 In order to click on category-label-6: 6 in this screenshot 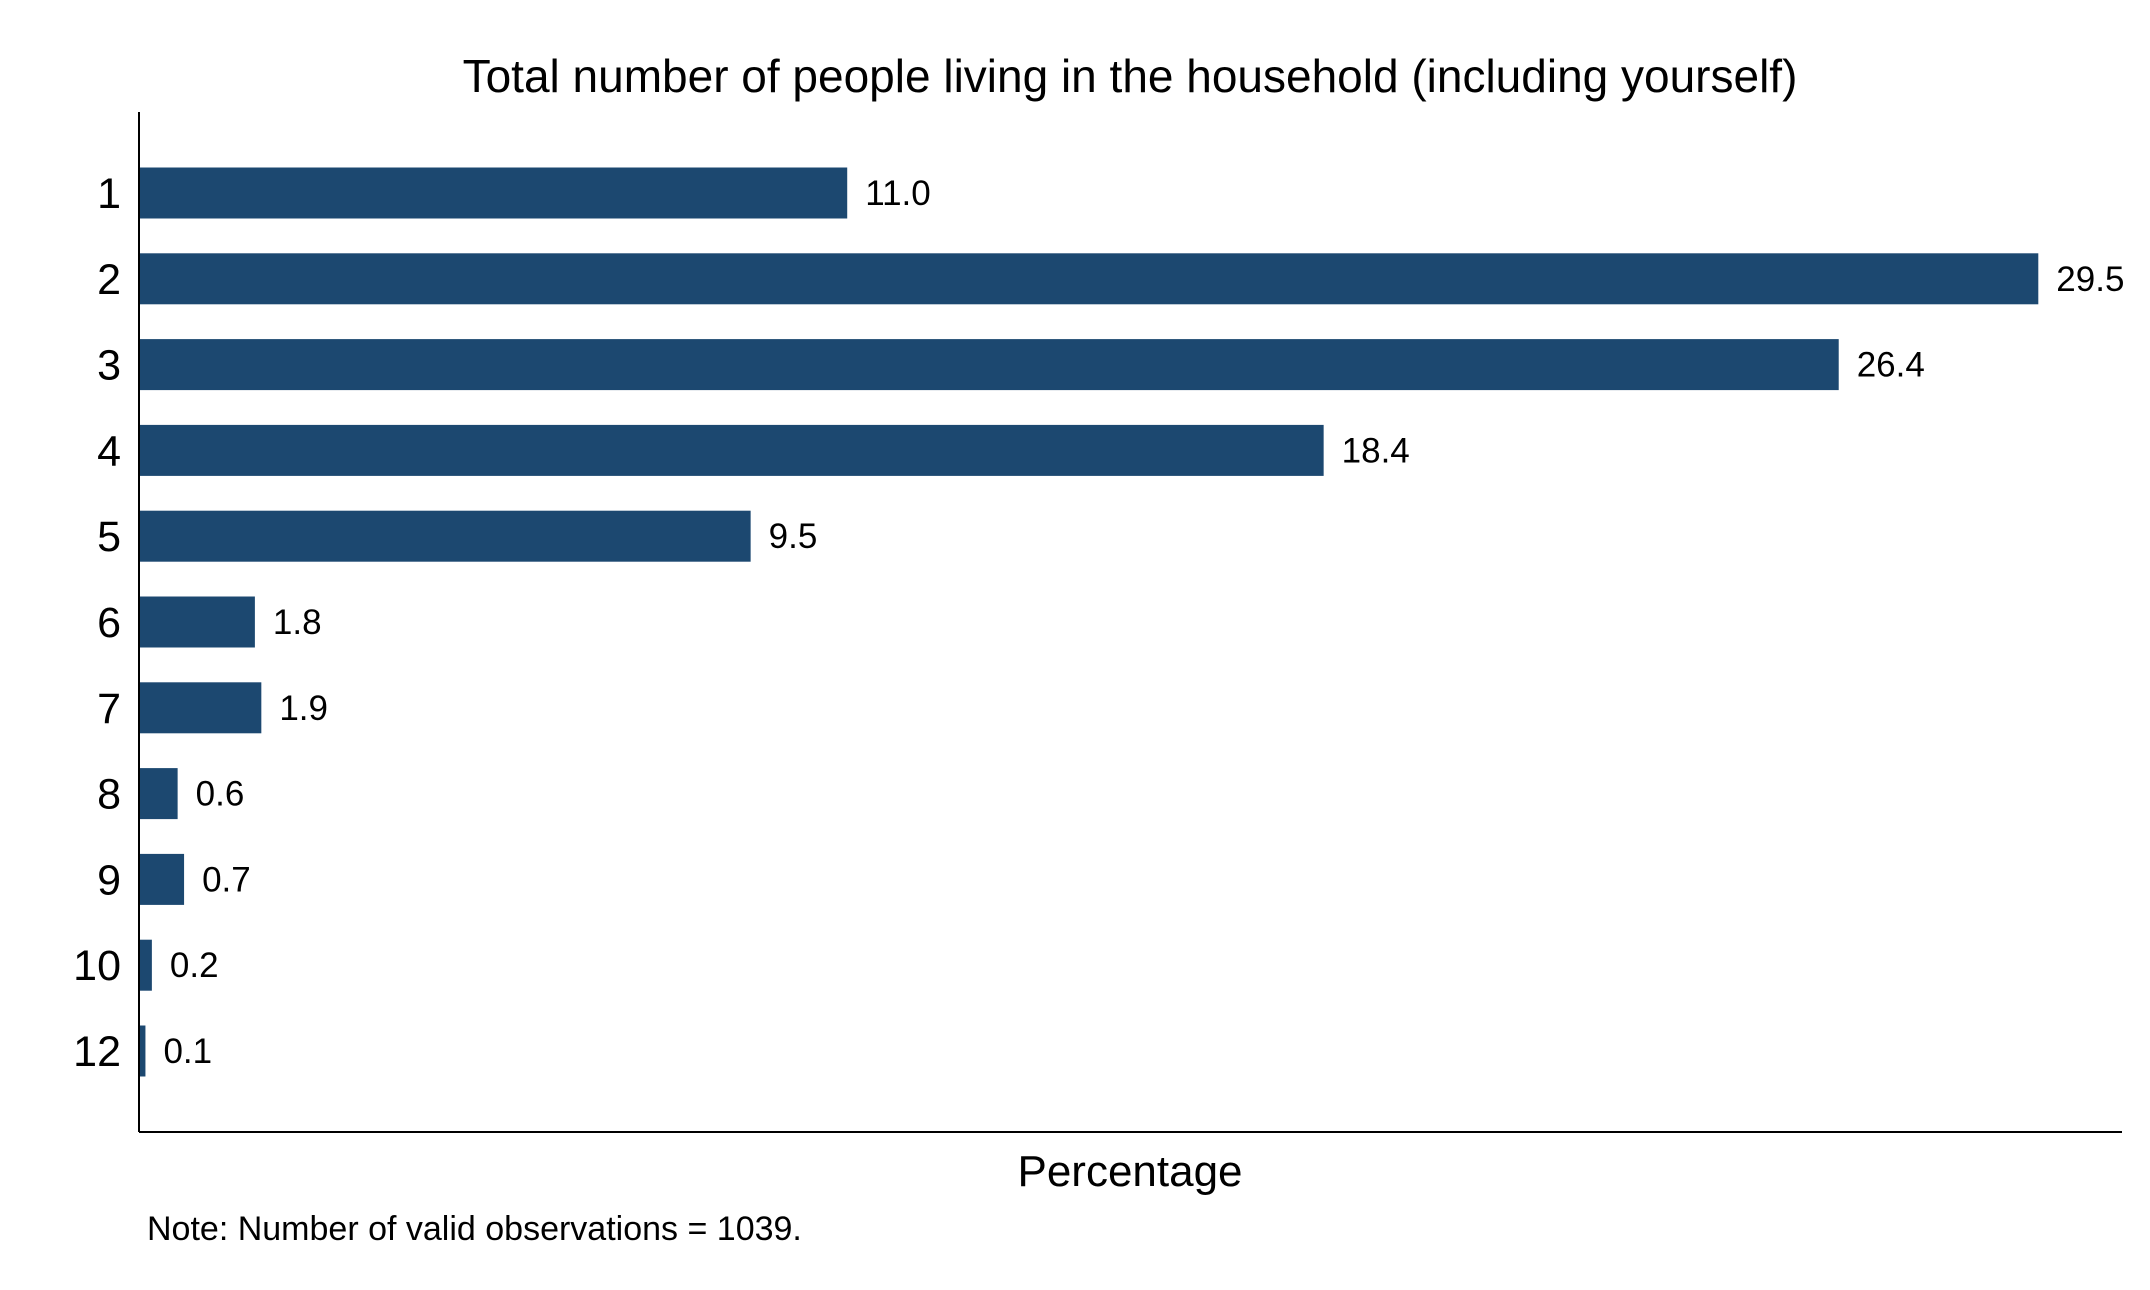, I will do `click(109, 623)`.